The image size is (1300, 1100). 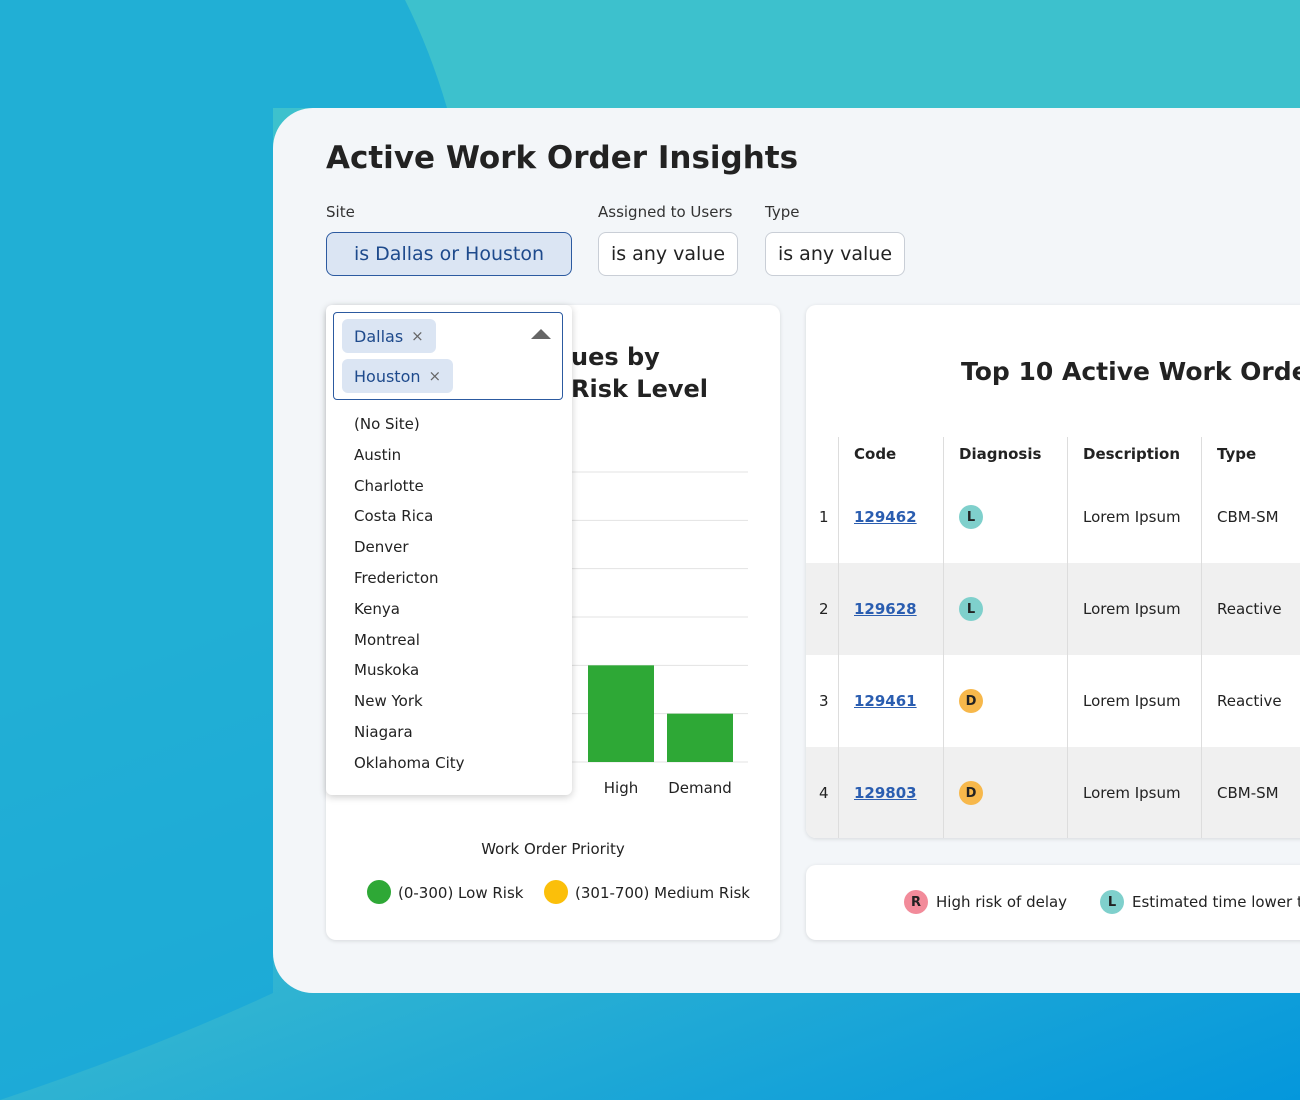 I want to click on column-header: Code, so click(x=875, y=454).